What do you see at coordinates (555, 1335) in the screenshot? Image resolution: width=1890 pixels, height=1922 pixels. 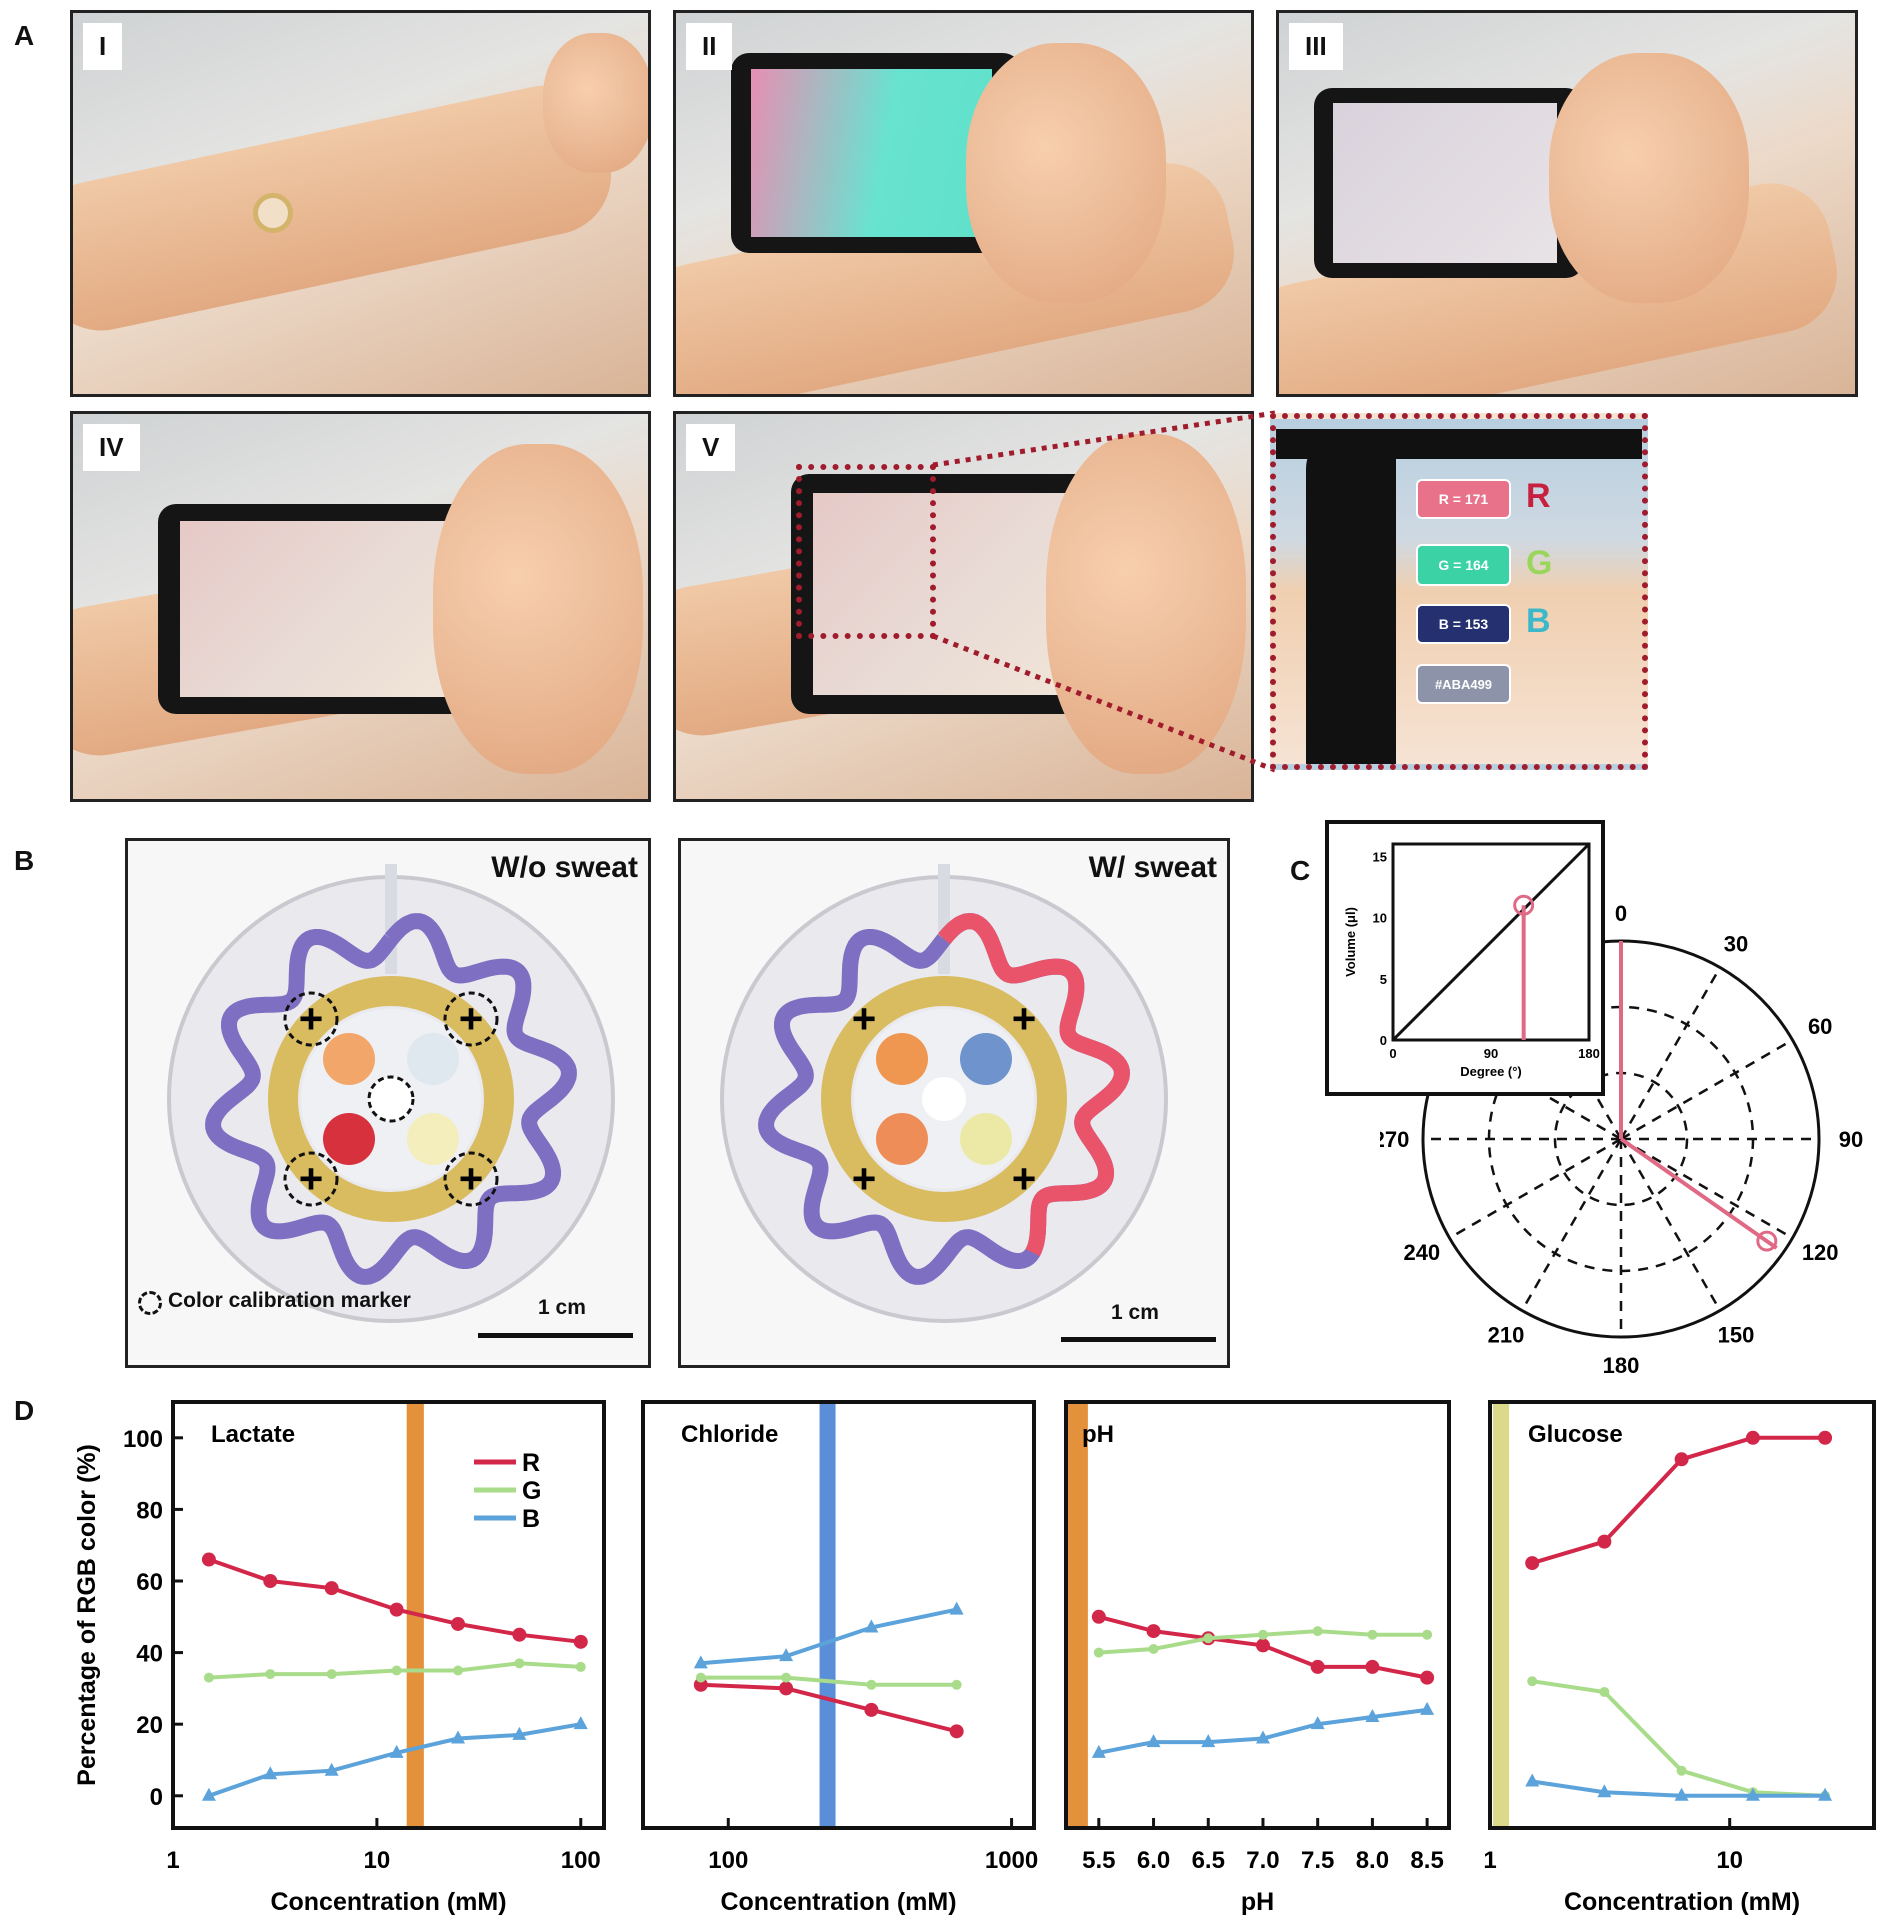 I see `scale-bar` at bounding box center [555, 1335].